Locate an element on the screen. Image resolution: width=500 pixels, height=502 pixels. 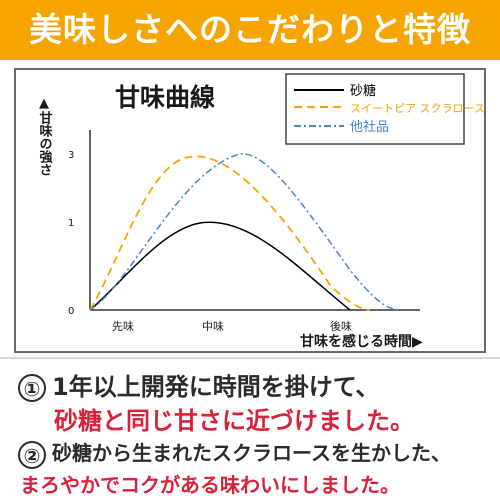
x-tick-label: 先味 is located at coordinates (123, 326).